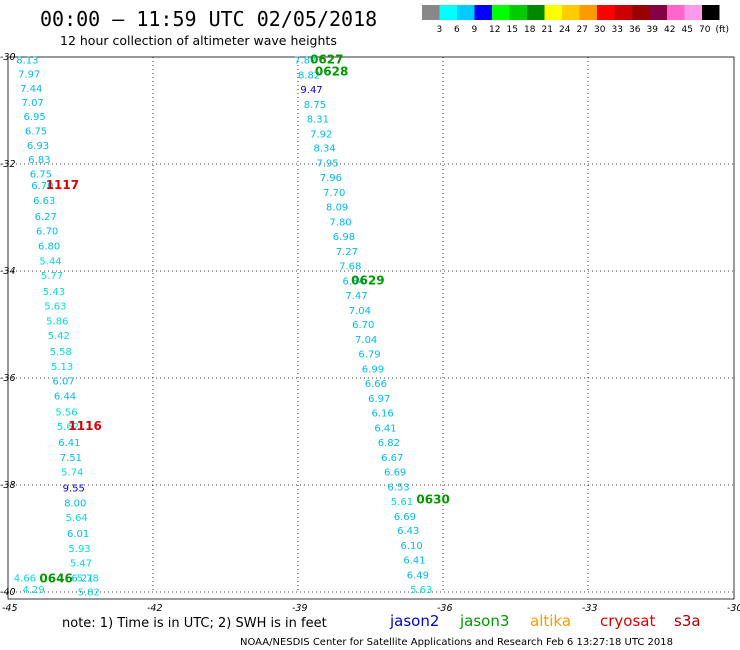  I want to click on swh-point: 6.97, so click(379, 399).